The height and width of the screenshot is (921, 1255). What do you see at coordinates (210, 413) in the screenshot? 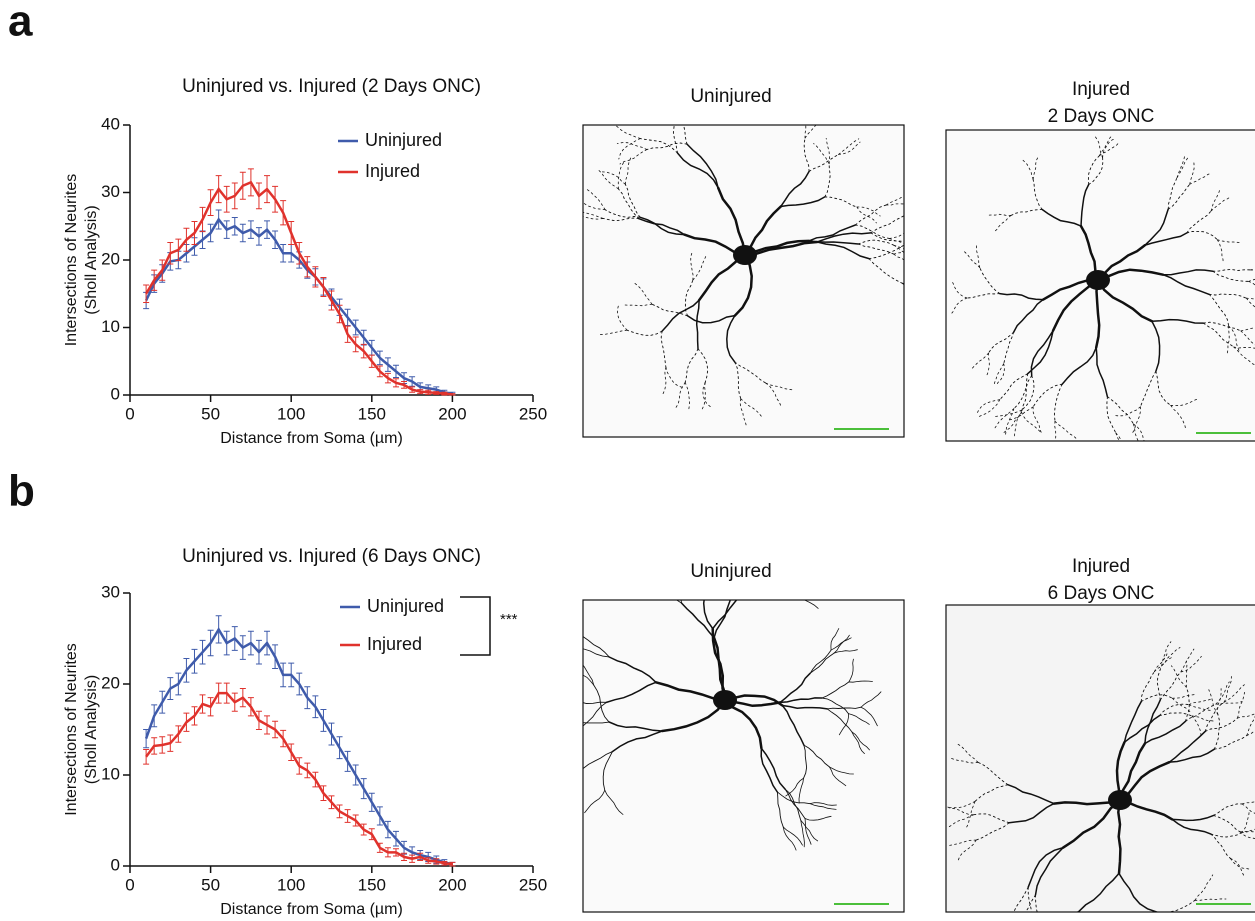
I see `x-tick-label: 50` at bounding box center [210, 413].